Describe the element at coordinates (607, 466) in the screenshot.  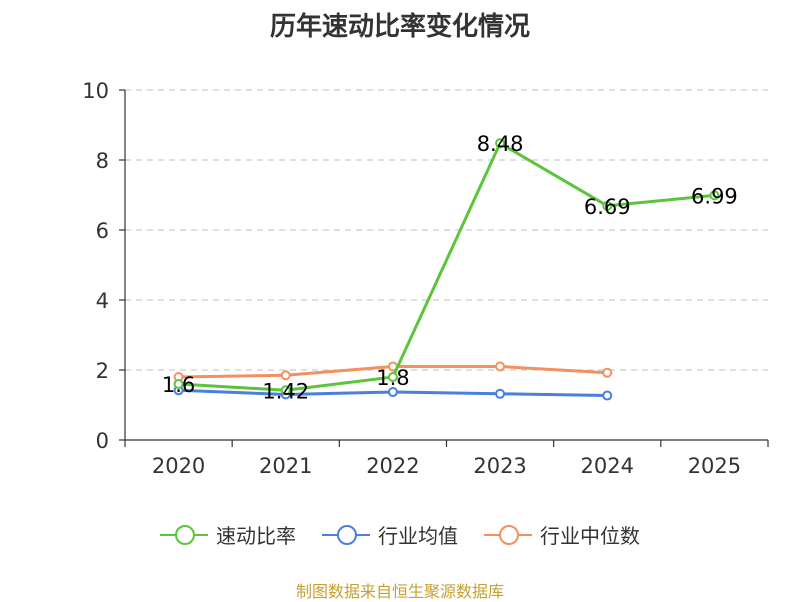
I see `x-tick-label: 2024` at that location.